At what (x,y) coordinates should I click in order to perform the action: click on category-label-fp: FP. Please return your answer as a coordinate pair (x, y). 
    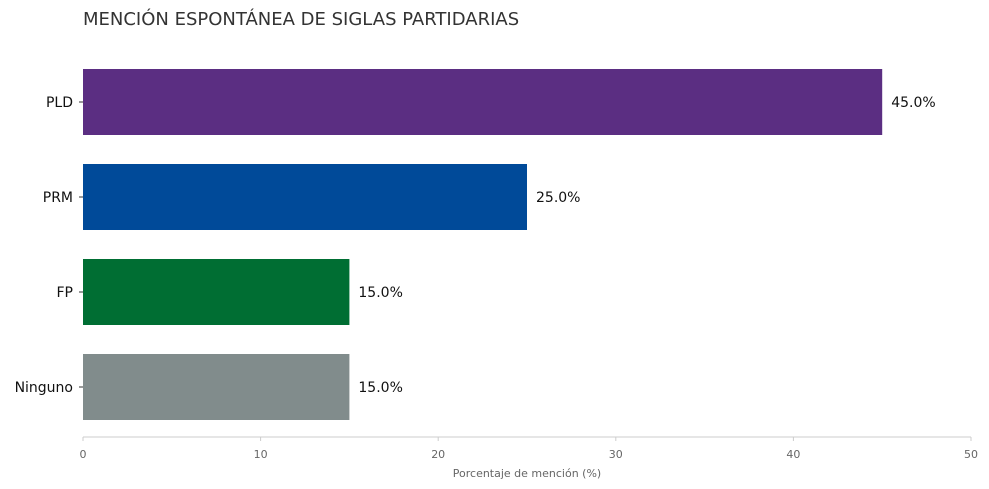
    Looking at the image, I should click on (65, 293).